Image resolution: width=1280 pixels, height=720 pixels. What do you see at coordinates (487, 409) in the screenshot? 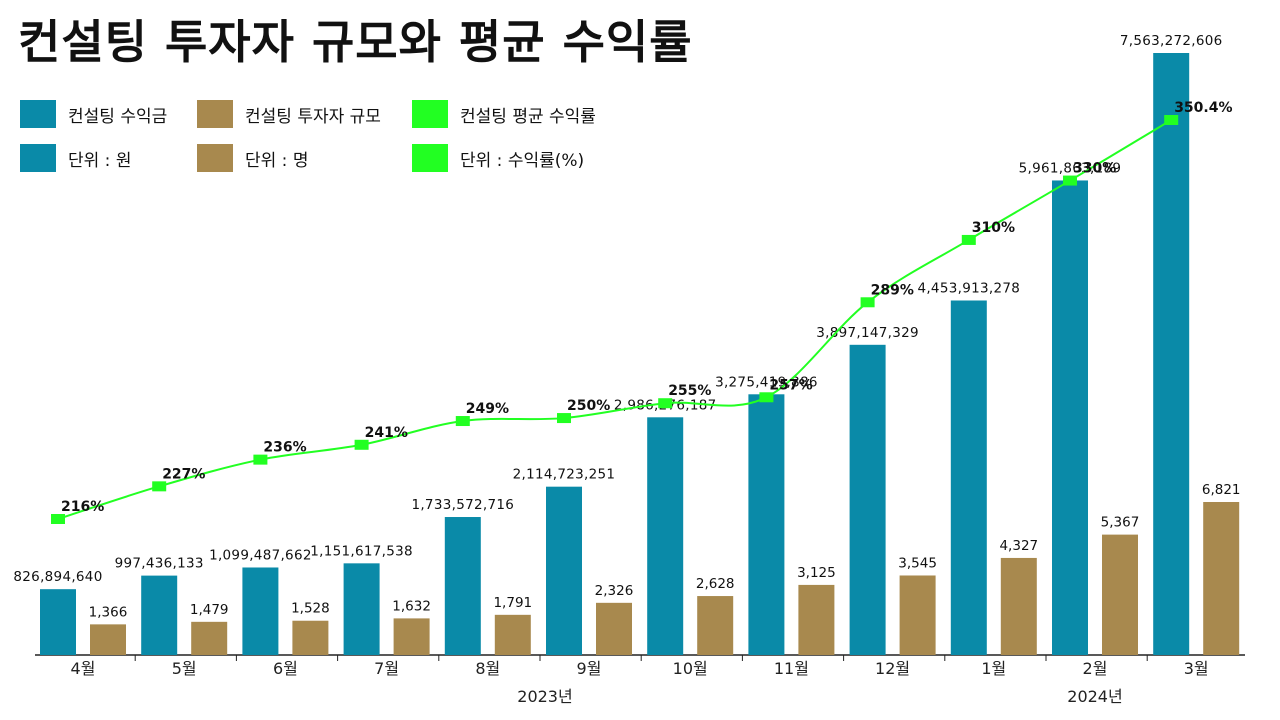
I see `return-data-label: 249%` at bounding box center [487, 409].